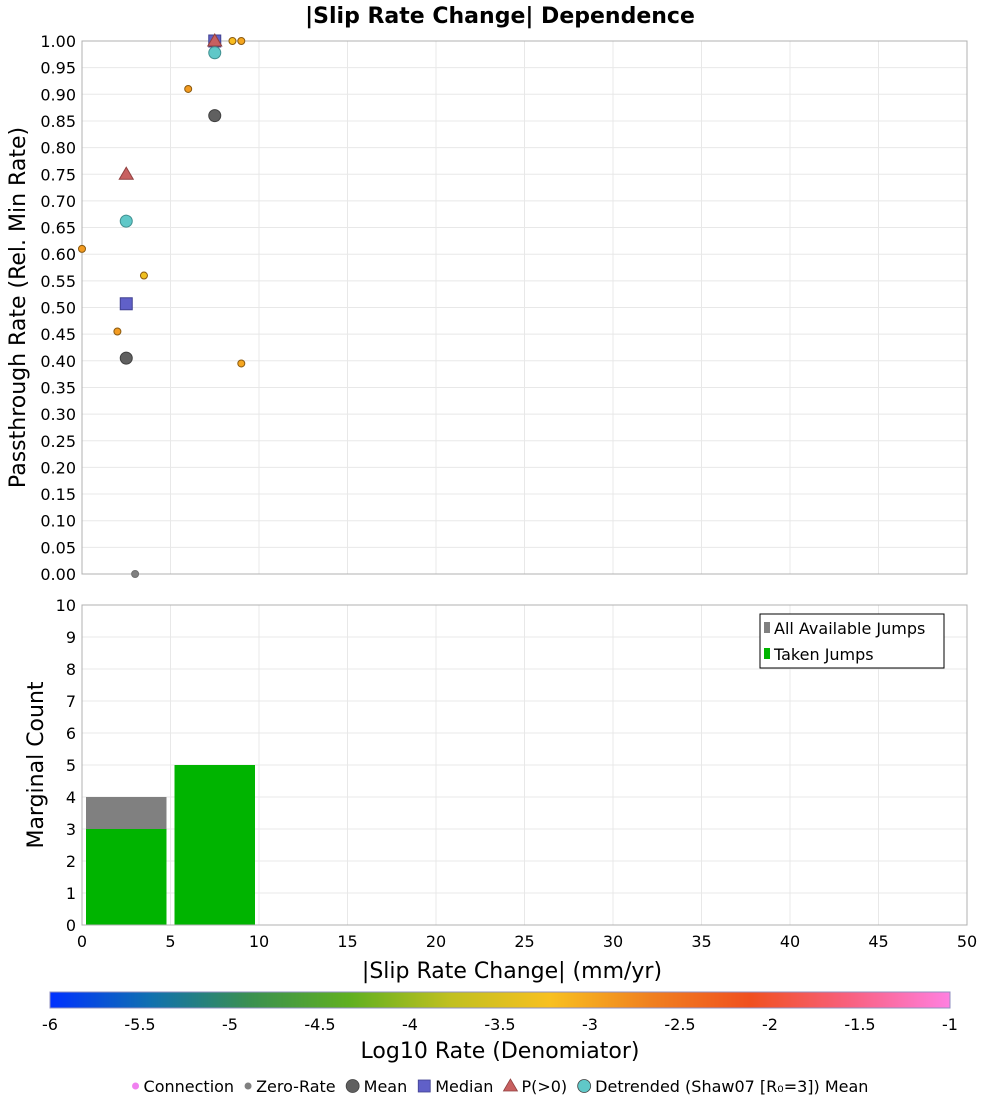  I want to click on top-y-tick-label: 0.45, so click(58, 334).